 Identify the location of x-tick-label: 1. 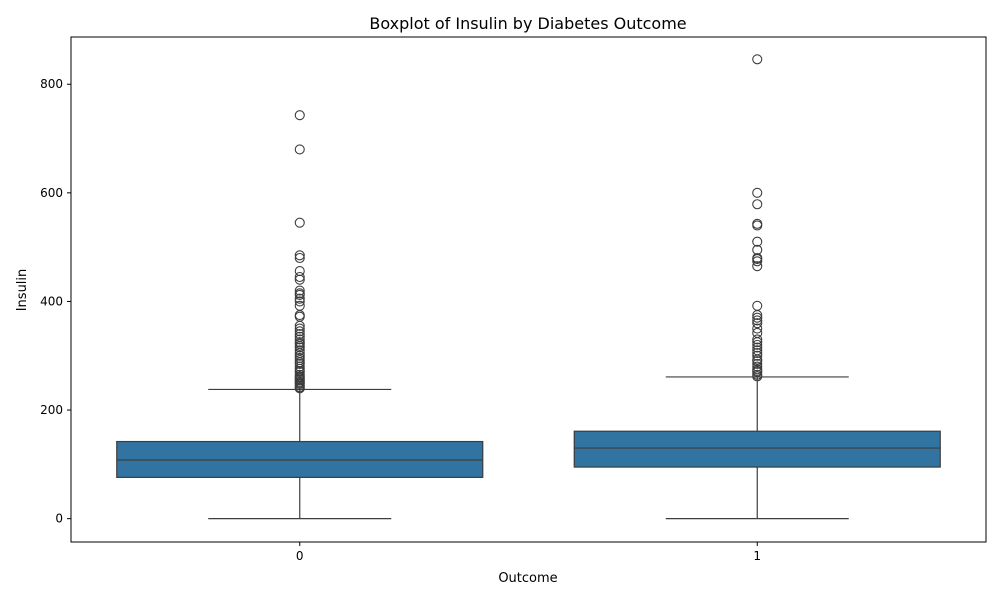
(757, 556).